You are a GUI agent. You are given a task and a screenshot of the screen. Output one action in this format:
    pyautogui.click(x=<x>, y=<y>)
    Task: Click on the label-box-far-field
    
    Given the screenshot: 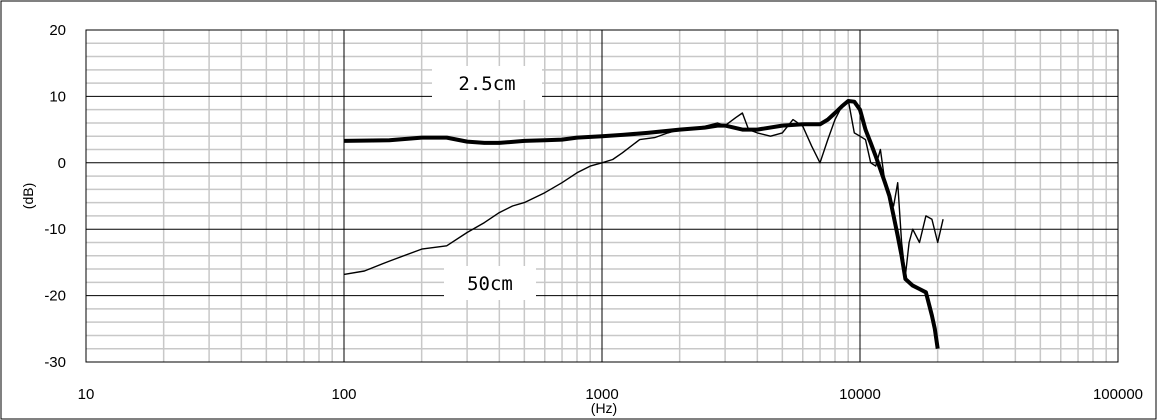 What is the action you would take?
    pyautogui.click(x=490, y=283)
    